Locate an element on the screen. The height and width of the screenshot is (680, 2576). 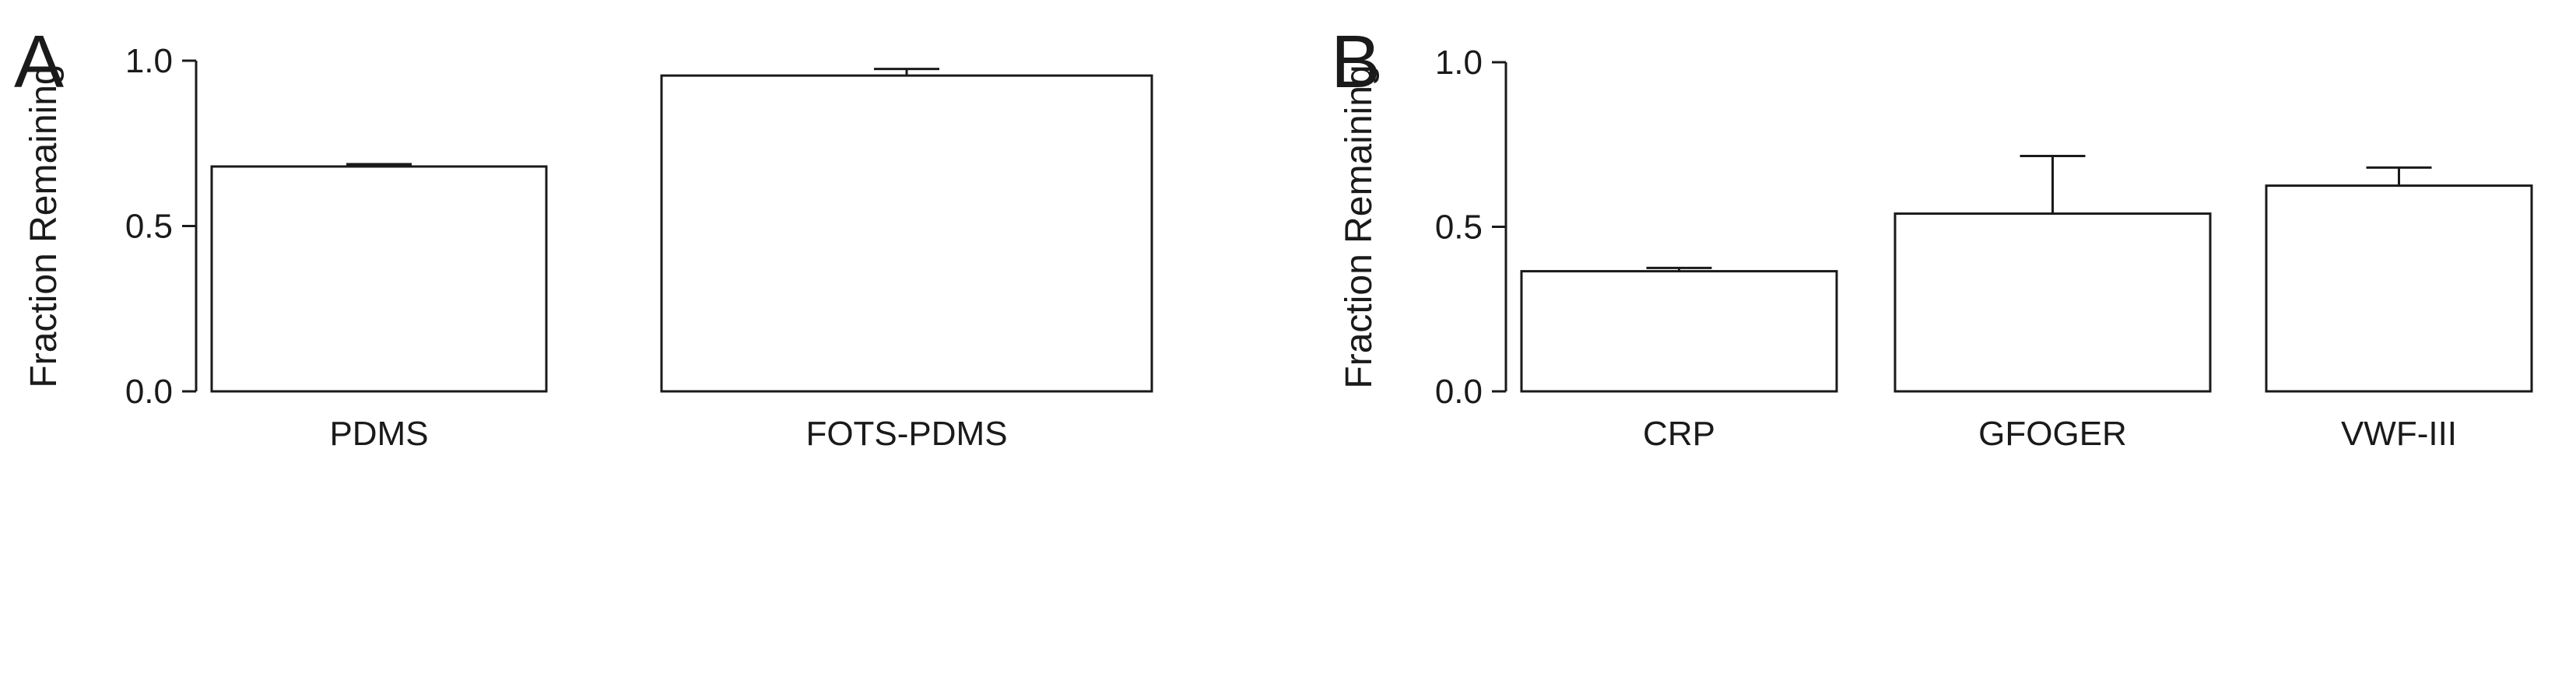
x-category-label: CRP is located at coordinates (1679, 434).